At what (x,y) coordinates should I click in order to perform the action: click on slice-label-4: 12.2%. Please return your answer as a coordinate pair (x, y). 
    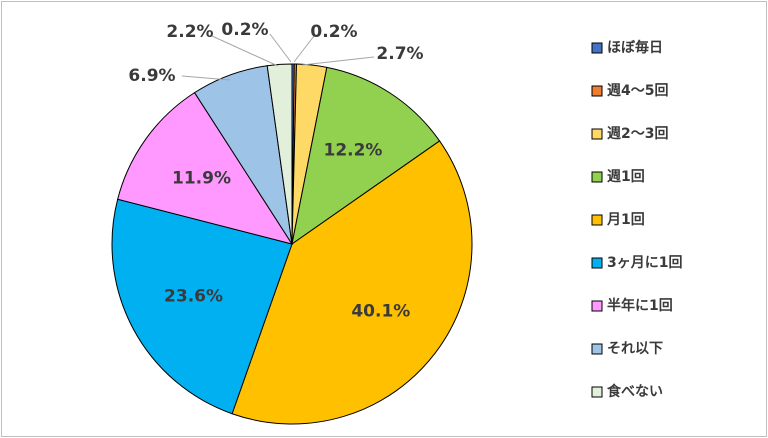
    Looking at the image, I should click on (352, 151).